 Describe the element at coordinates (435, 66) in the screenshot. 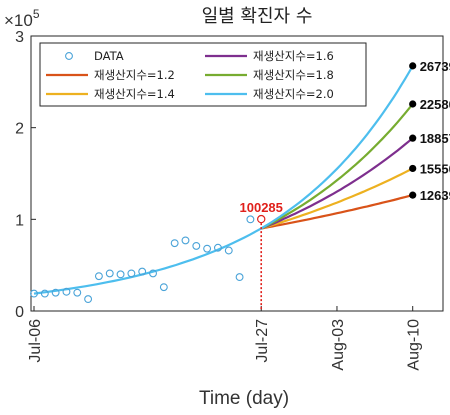

I see `series-end-label-5: 267394` at that location.